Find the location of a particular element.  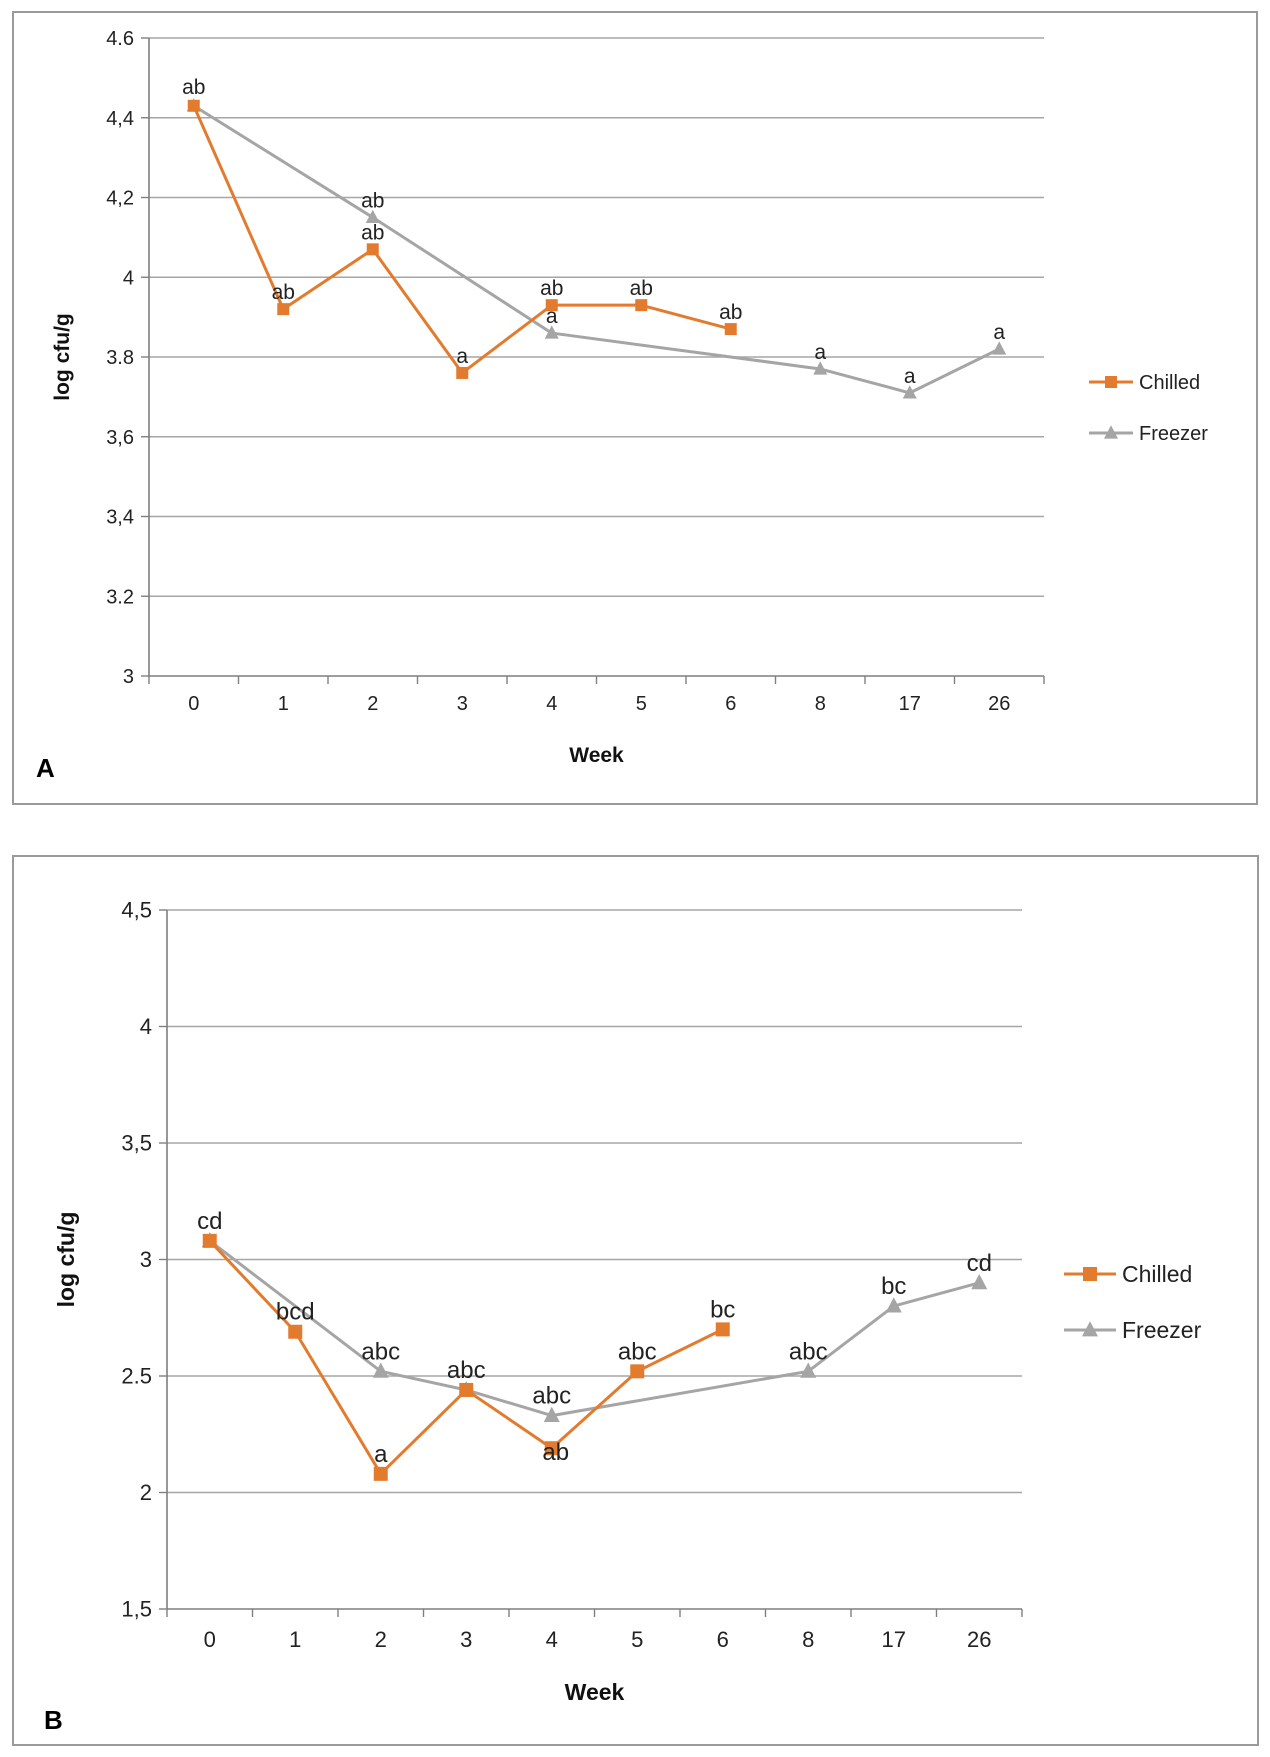

chart-a-y-tick-label: 3.8 is located at coordinates (120, 358).